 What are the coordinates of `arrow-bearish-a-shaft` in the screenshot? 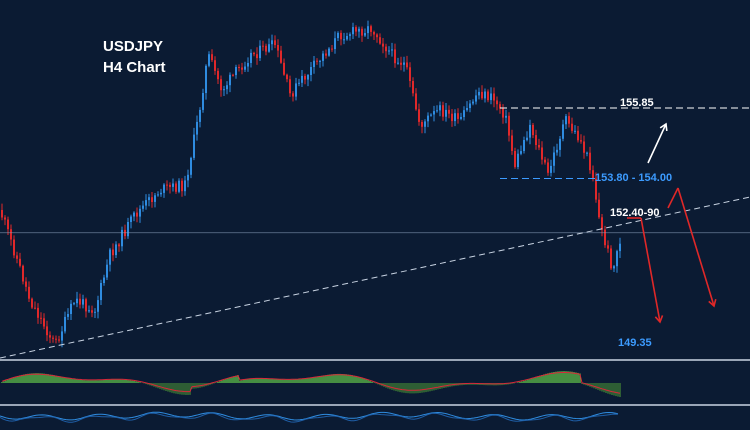 It's located at (650, 270).